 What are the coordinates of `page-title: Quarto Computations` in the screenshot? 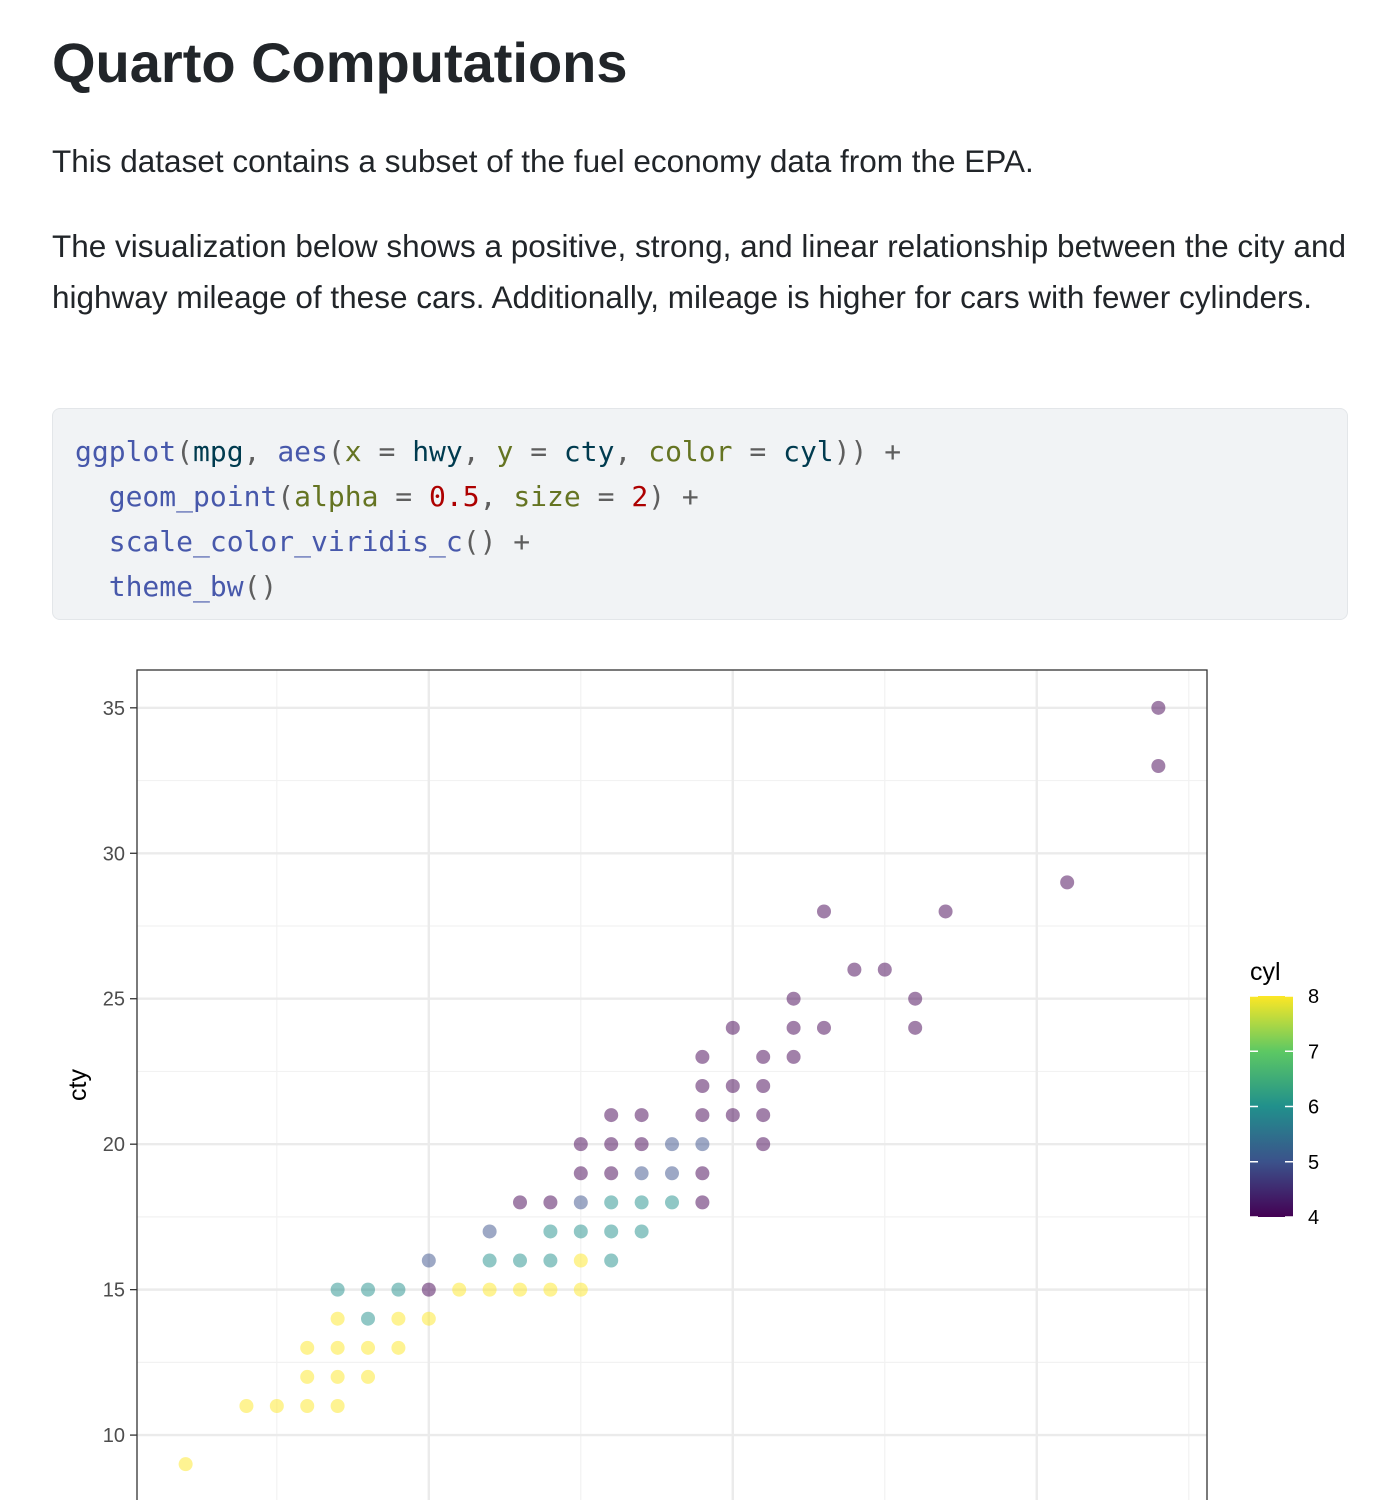 It's located at (340, 62).